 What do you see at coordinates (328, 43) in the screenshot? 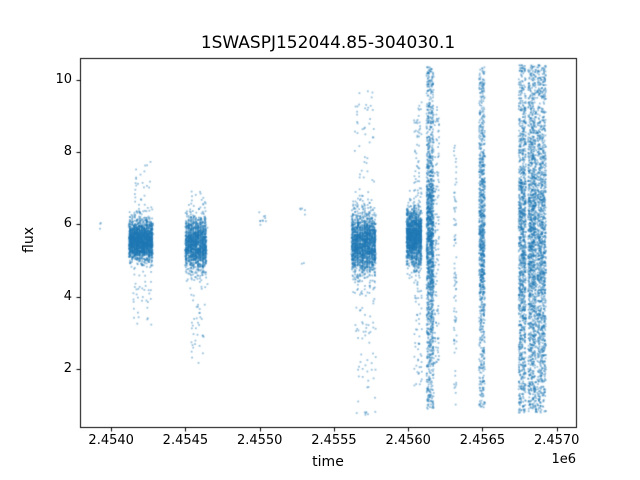
I see `chart-title: 1SWASPJ152044.85-304030.1` at bounding box center [328, 43].